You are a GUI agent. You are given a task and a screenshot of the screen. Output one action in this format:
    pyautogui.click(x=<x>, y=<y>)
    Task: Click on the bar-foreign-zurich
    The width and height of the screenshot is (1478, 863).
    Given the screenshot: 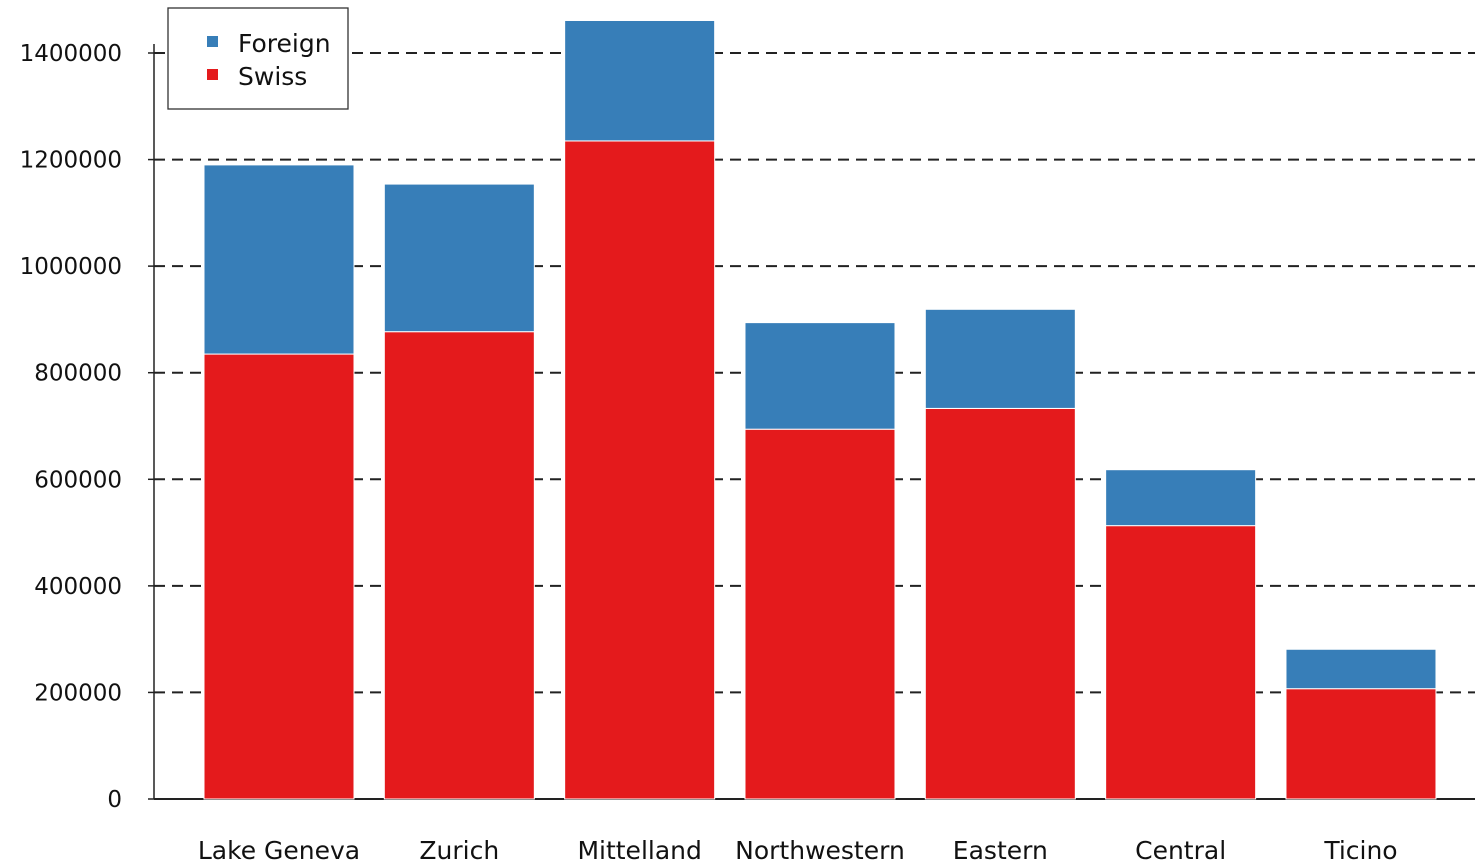 What is the action you would take?
    pyautogui.click(x=459, y=258)
    